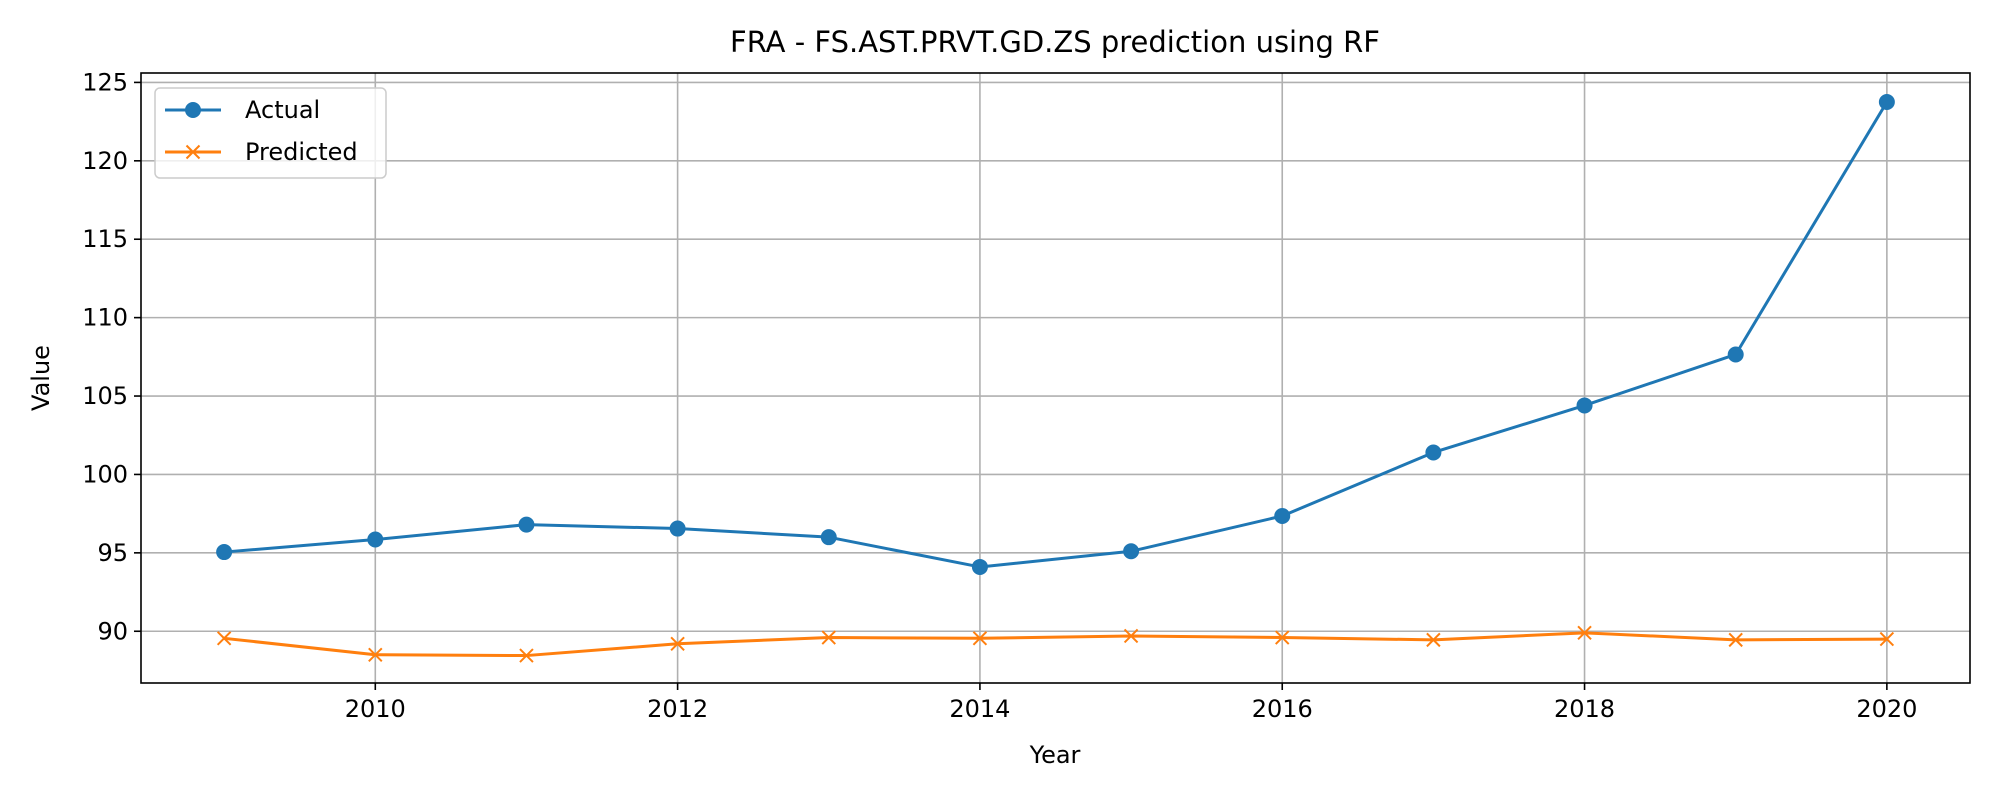 The height and width of the screenshot is (804, 2000). I want to click on y-tick-label: 115, so click(105, 239).